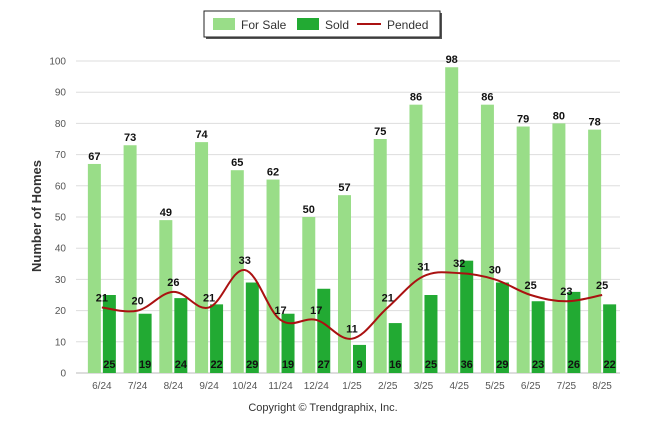  Describe the element at coordinates (459, 264) in the screenshot. I see `label-pended: 32` at that location.